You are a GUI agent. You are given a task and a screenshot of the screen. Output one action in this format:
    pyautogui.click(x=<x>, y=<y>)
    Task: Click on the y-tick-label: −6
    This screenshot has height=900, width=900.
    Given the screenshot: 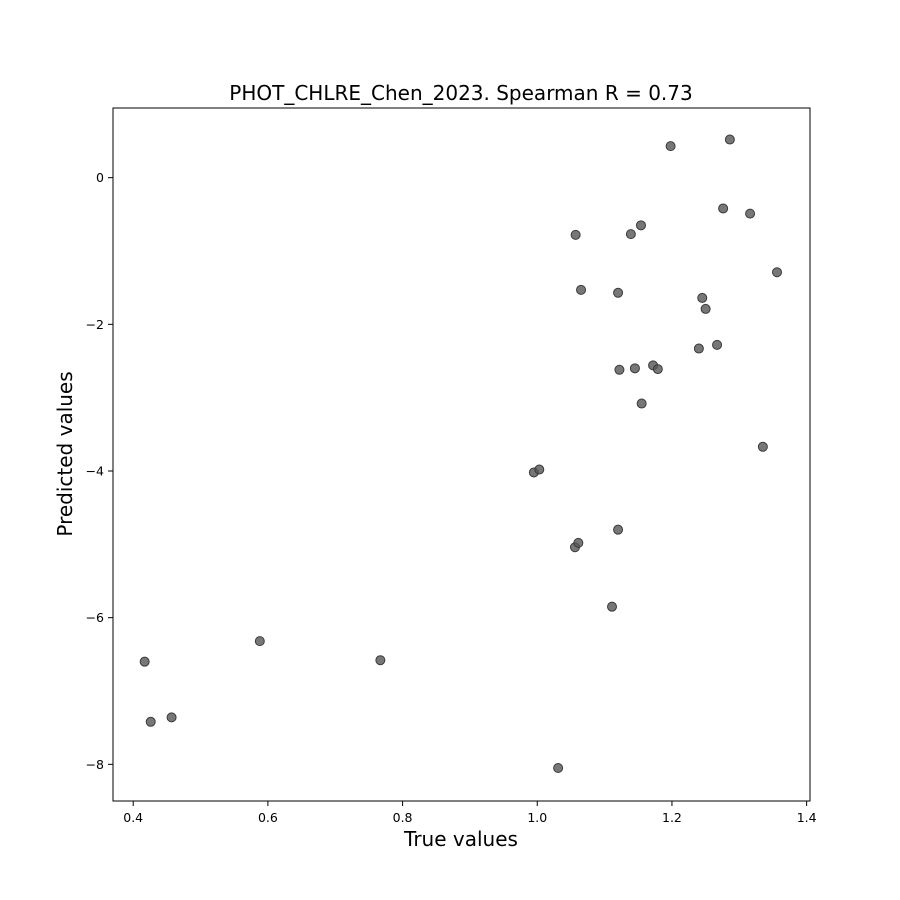 What is the action you would take?
    pyautogui.click(x=95, y=617)
    